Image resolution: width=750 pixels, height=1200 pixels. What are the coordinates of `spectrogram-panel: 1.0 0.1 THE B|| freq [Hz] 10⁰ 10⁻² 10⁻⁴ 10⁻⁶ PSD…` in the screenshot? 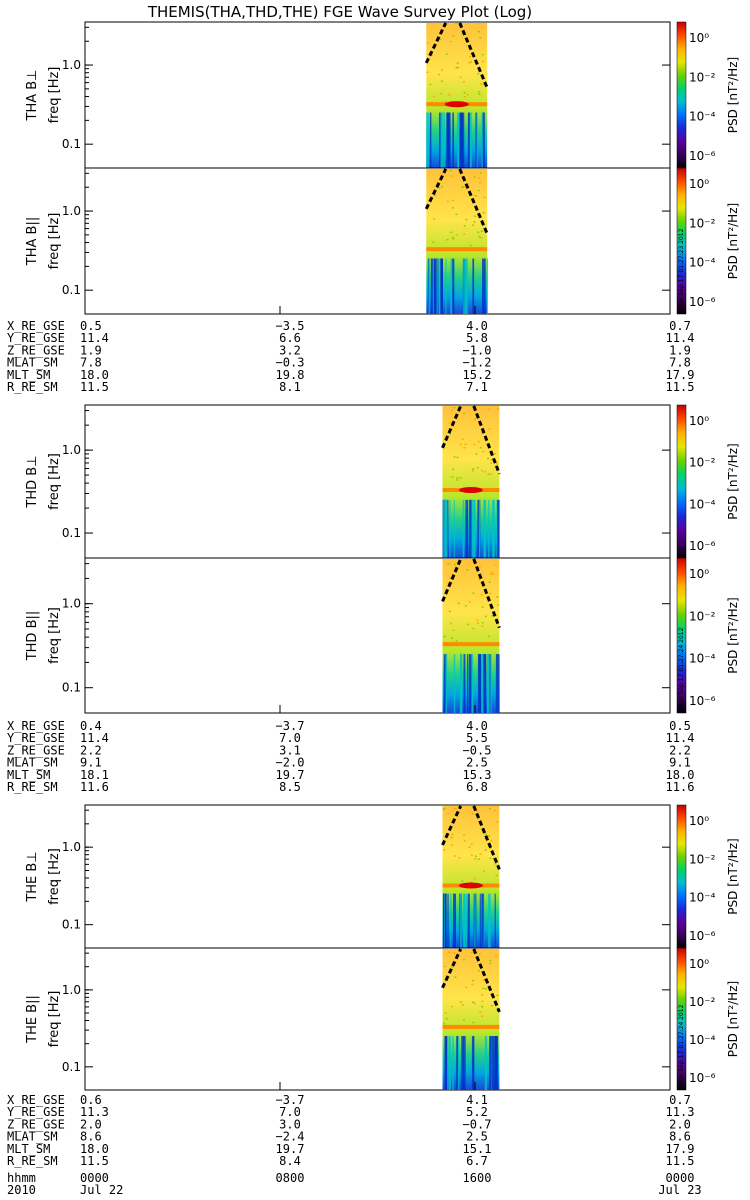 It's located at (382, 1019).